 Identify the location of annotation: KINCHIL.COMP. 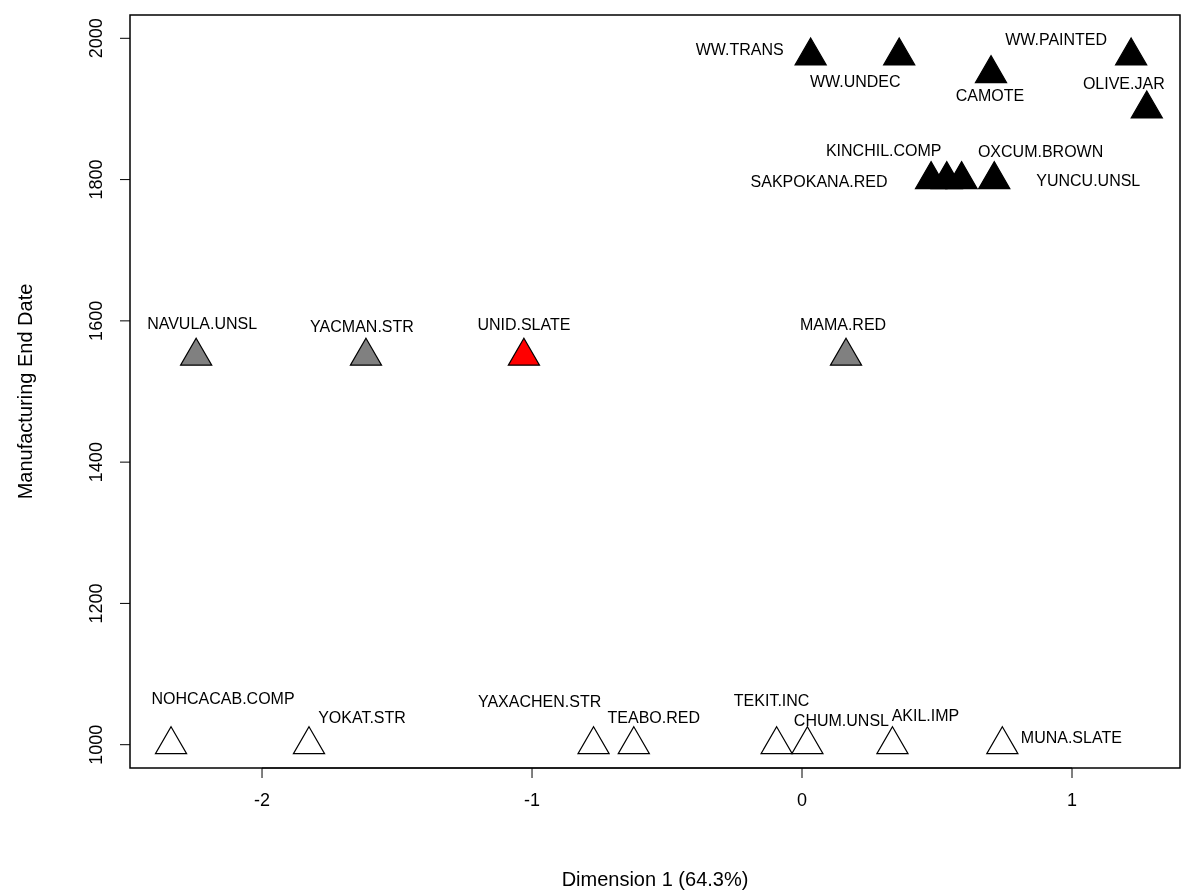
(883, 151).